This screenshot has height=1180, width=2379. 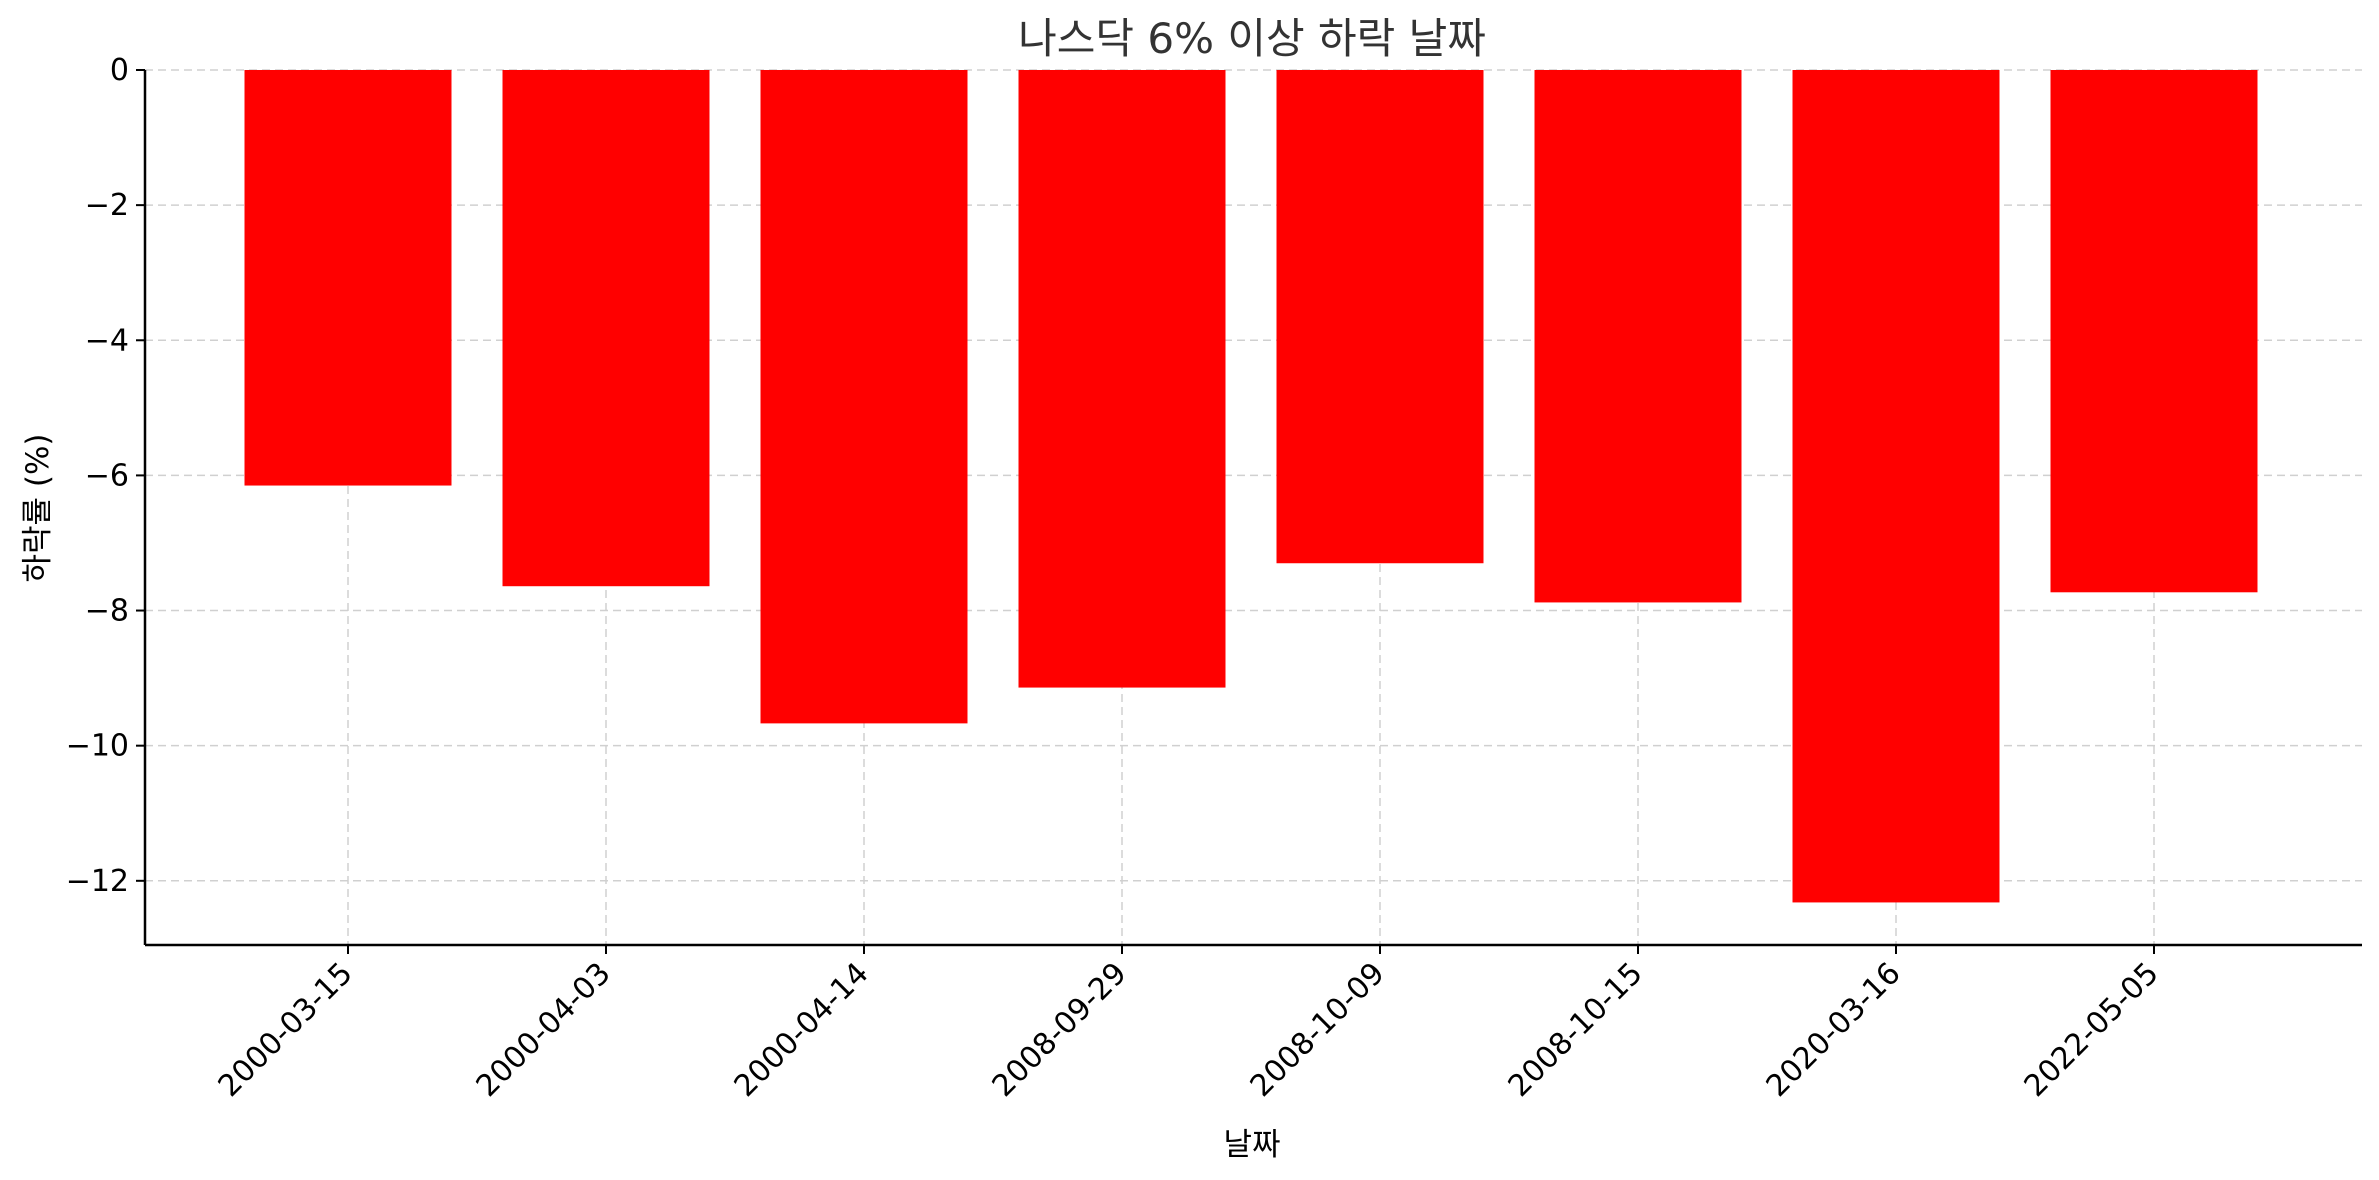 What do you see at coordinates (1251, 1145) in the screenshot?
I see `x-axis-label: 날짜` at bounding box center [1251, 1145].